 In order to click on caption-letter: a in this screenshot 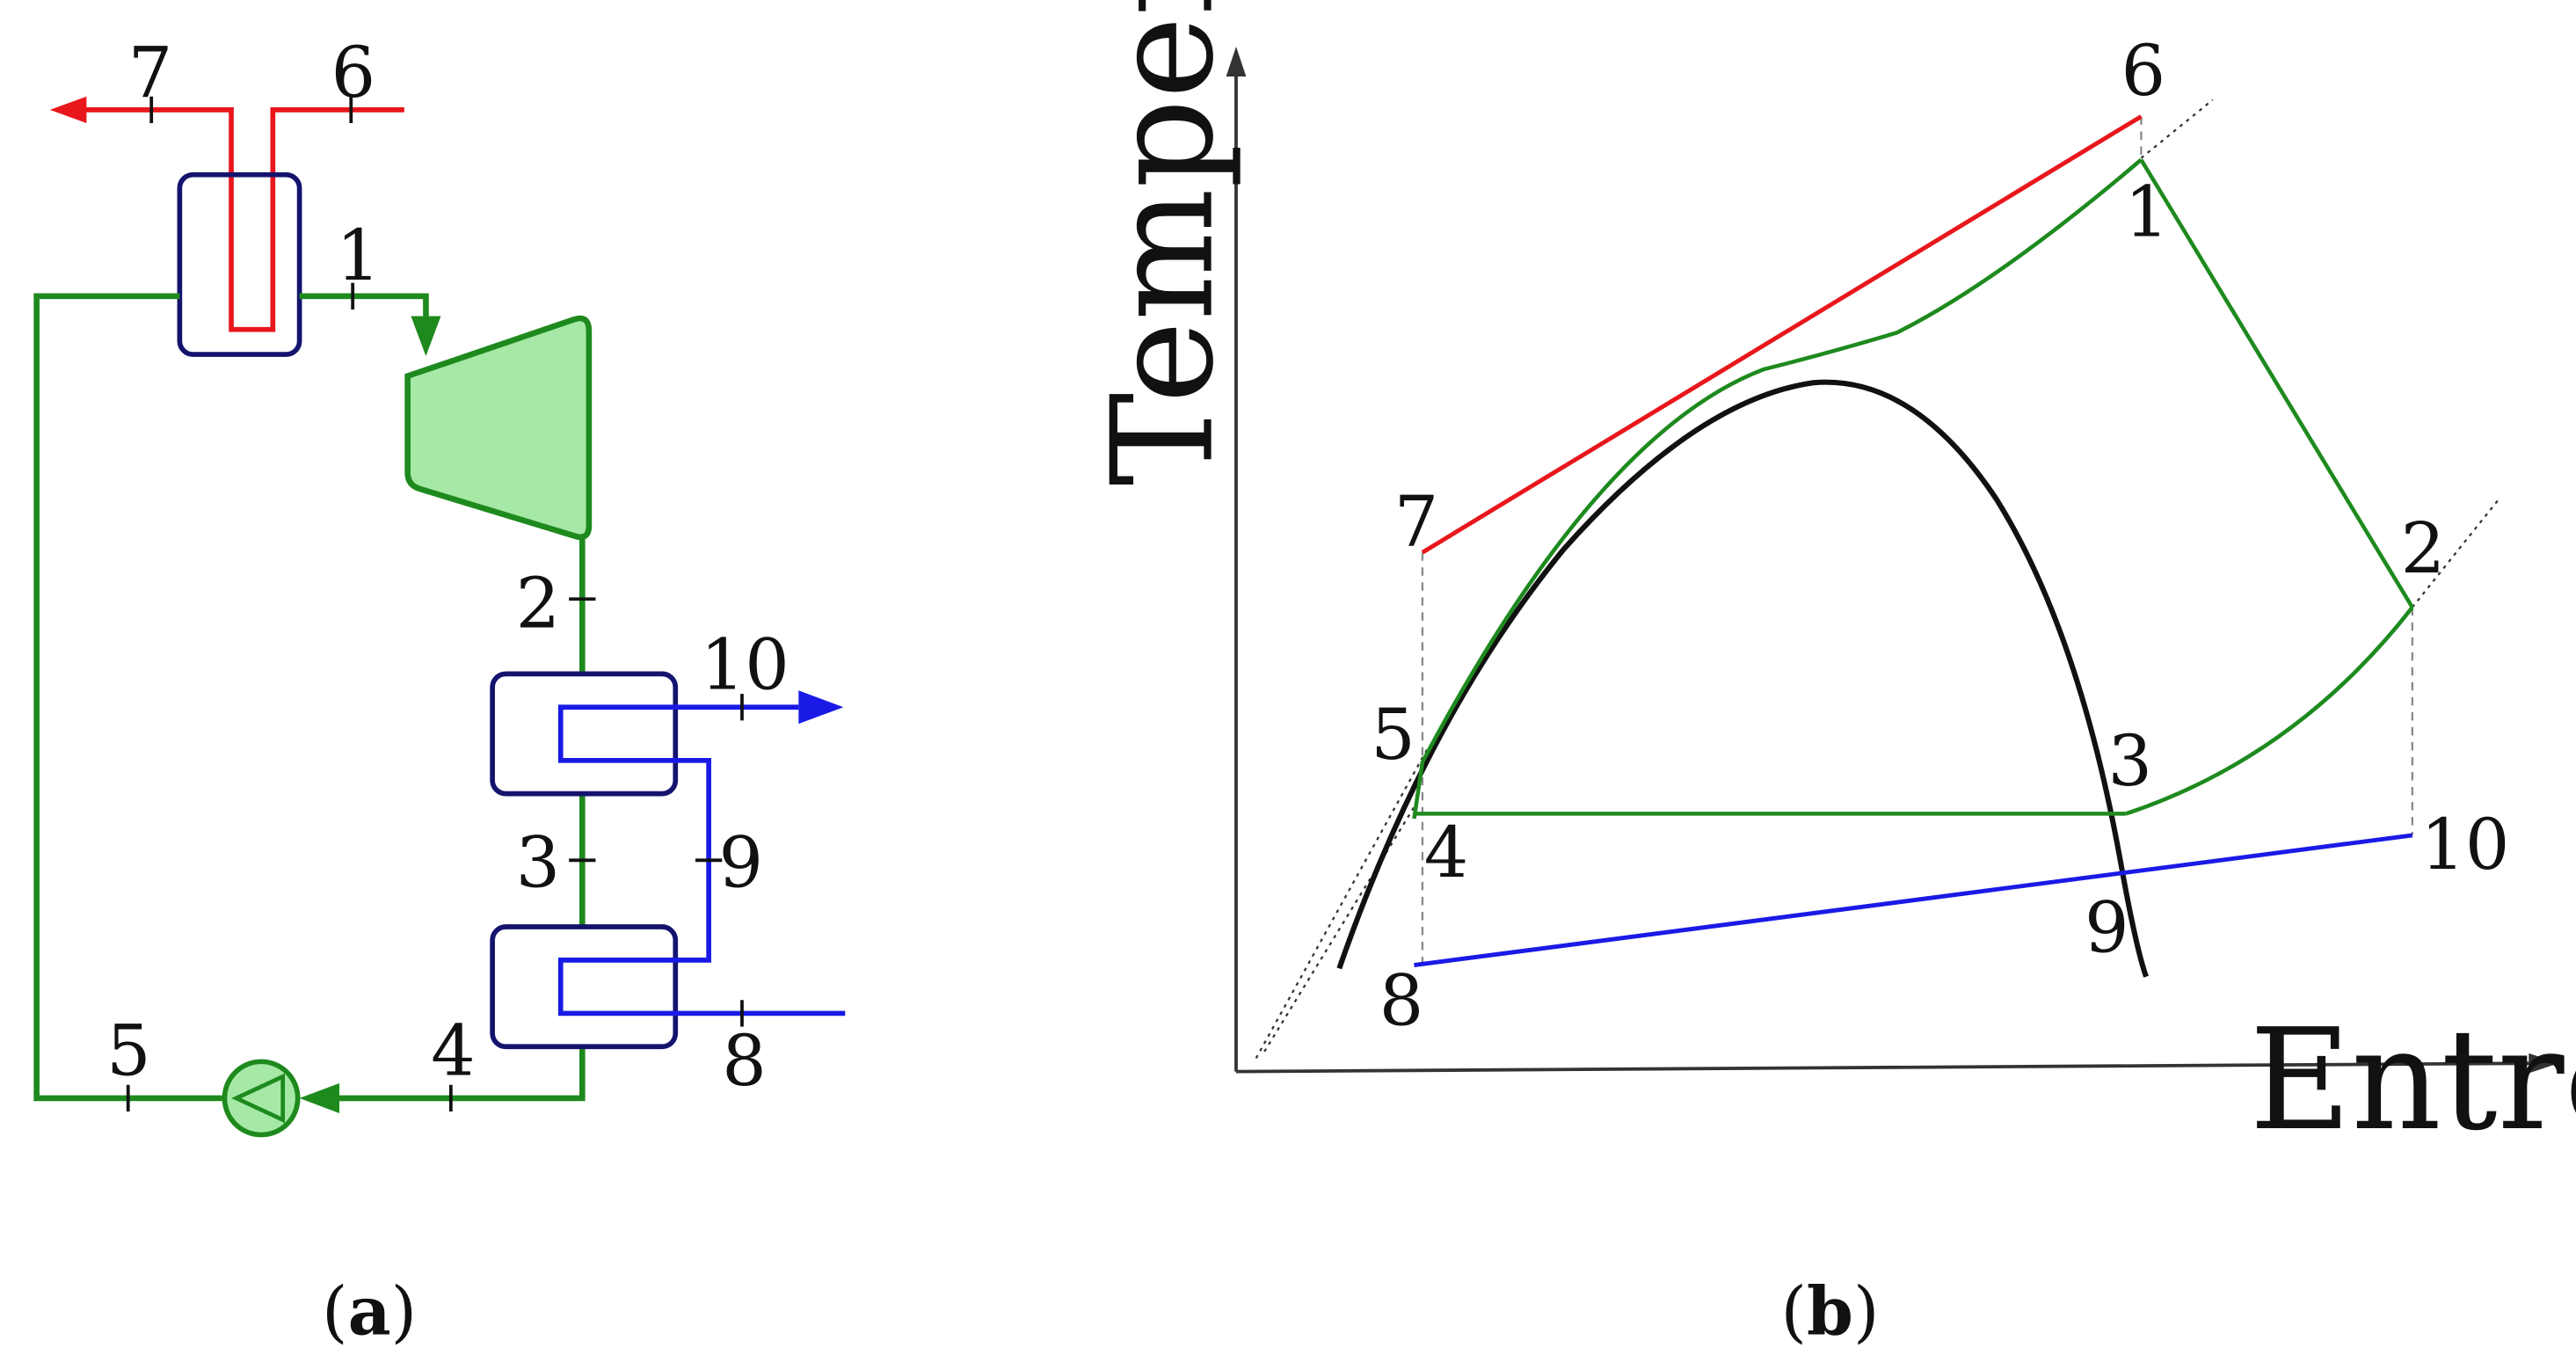, I will do `click(369, 1310)`.